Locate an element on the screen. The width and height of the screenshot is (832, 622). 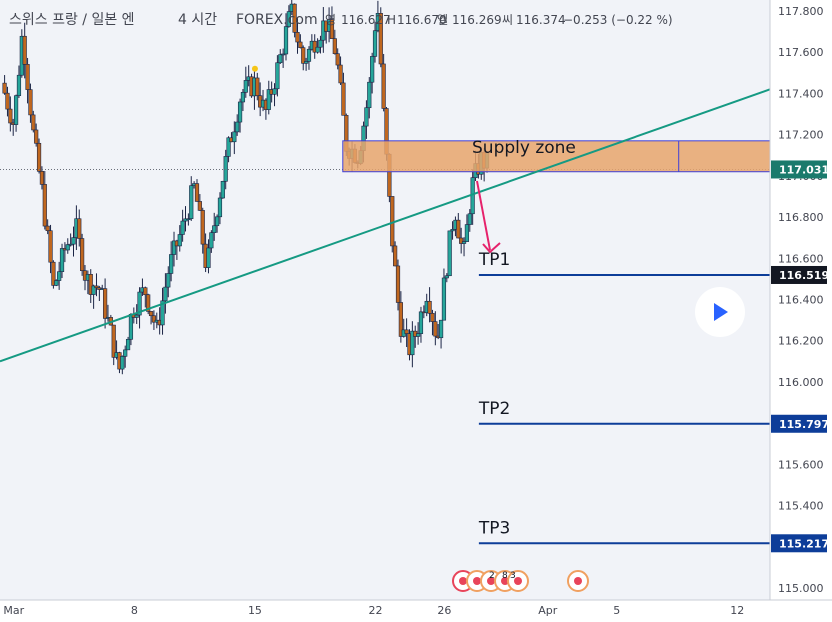
header-high: 116.670 is located at coordinates (422, 20).